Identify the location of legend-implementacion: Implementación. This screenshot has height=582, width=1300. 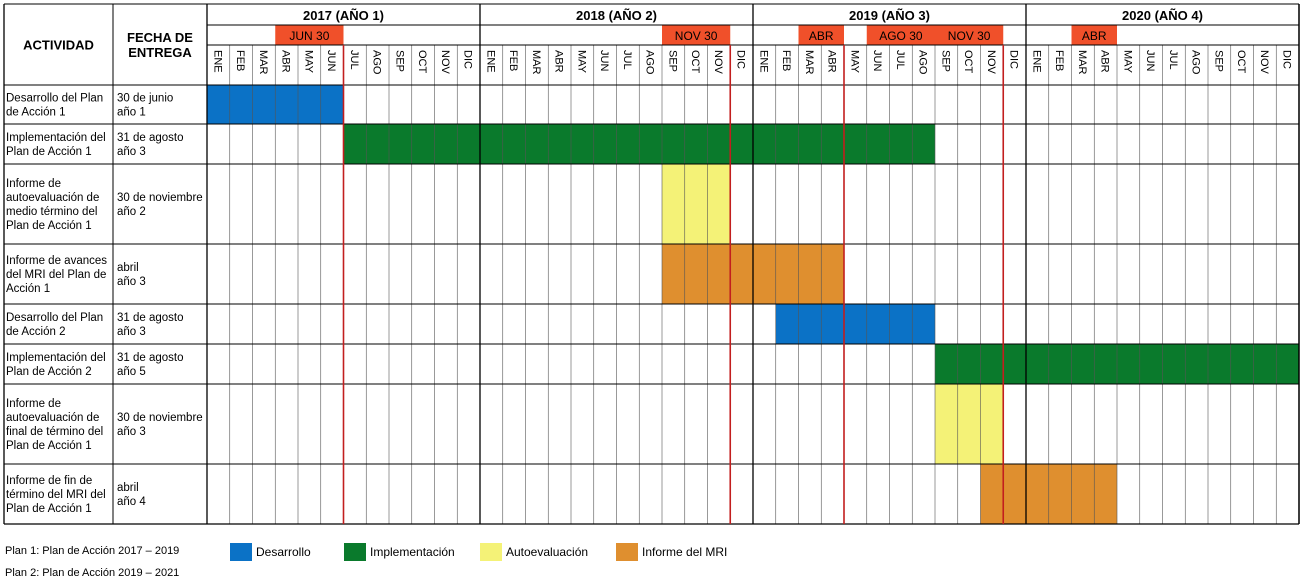
(399, 552).